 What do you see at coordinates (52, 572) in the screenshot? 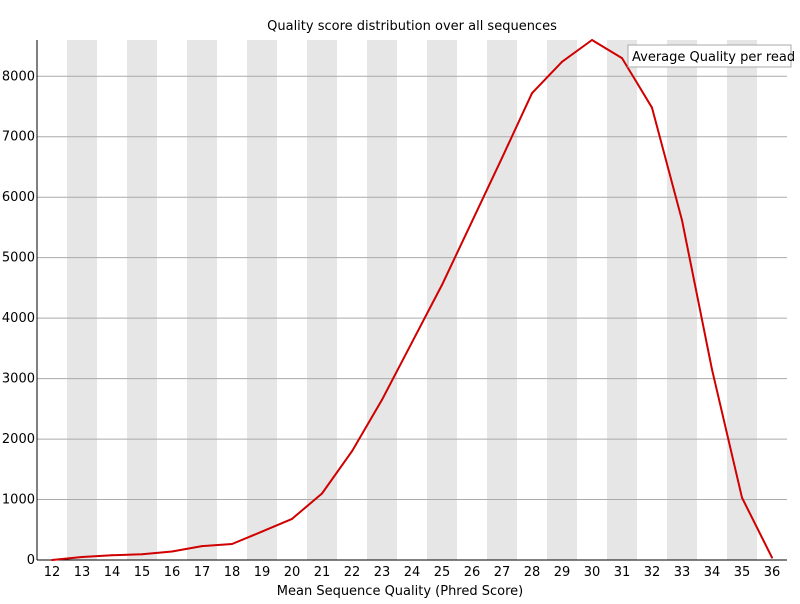
I see `x-tick-label-12: 12` at bounding box center [52, 572].